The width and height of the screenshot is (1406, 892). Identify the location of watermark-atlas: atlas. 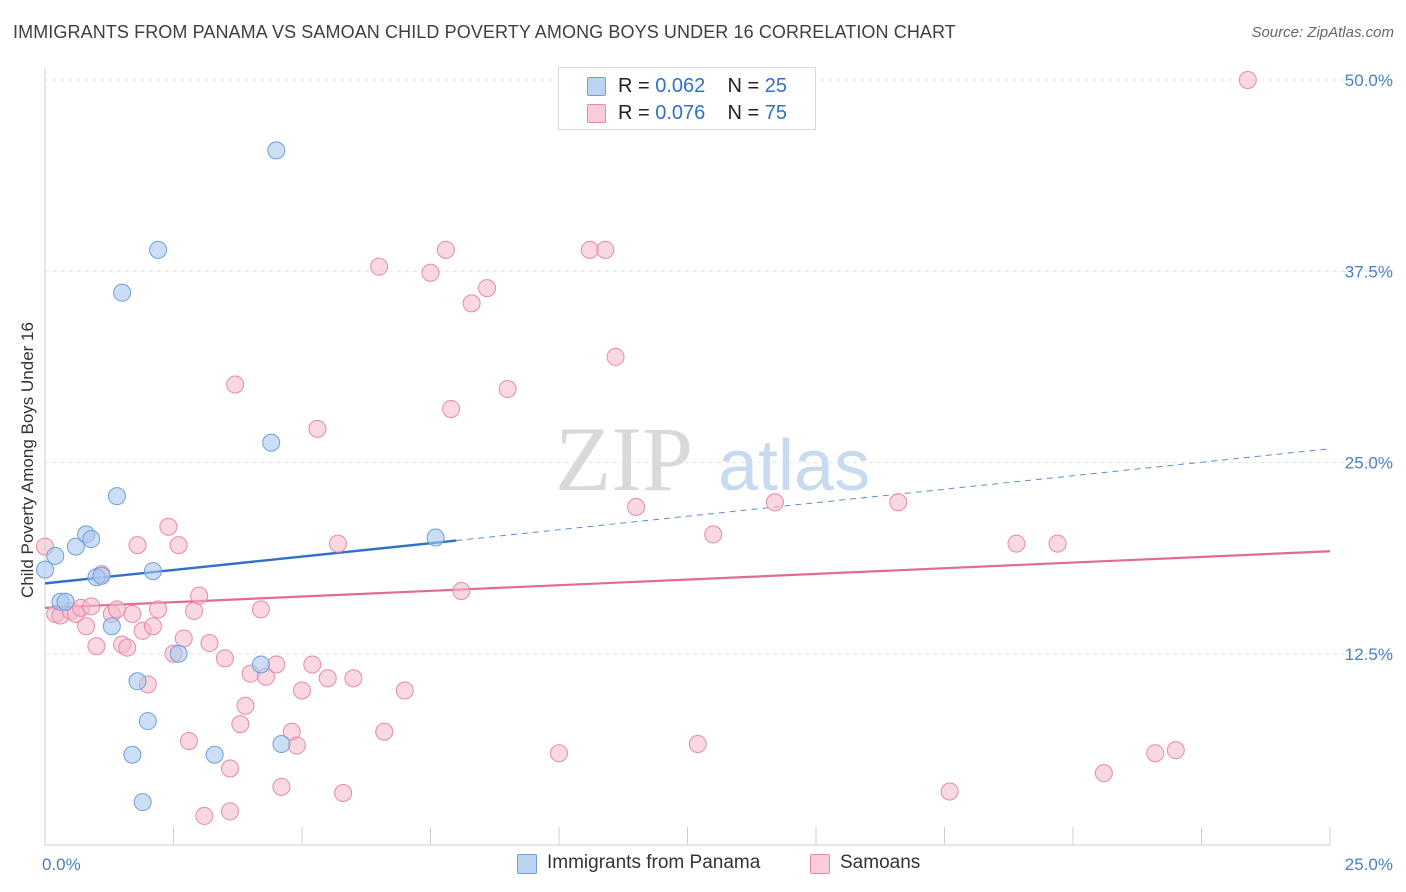
(794, 466).